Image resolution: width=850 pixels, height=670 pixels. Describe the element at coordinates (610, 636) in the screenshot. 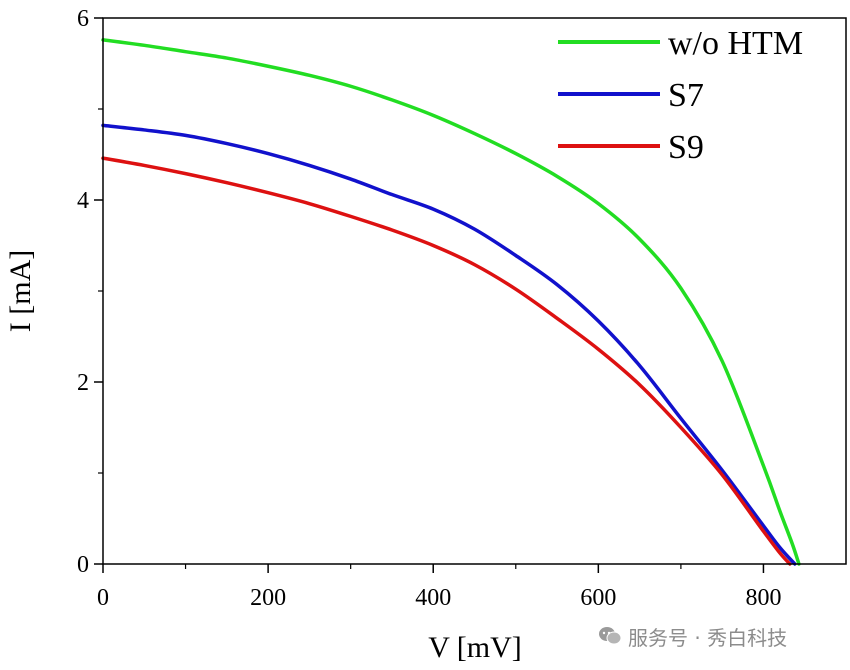

I see `wechat-icon` at that location.